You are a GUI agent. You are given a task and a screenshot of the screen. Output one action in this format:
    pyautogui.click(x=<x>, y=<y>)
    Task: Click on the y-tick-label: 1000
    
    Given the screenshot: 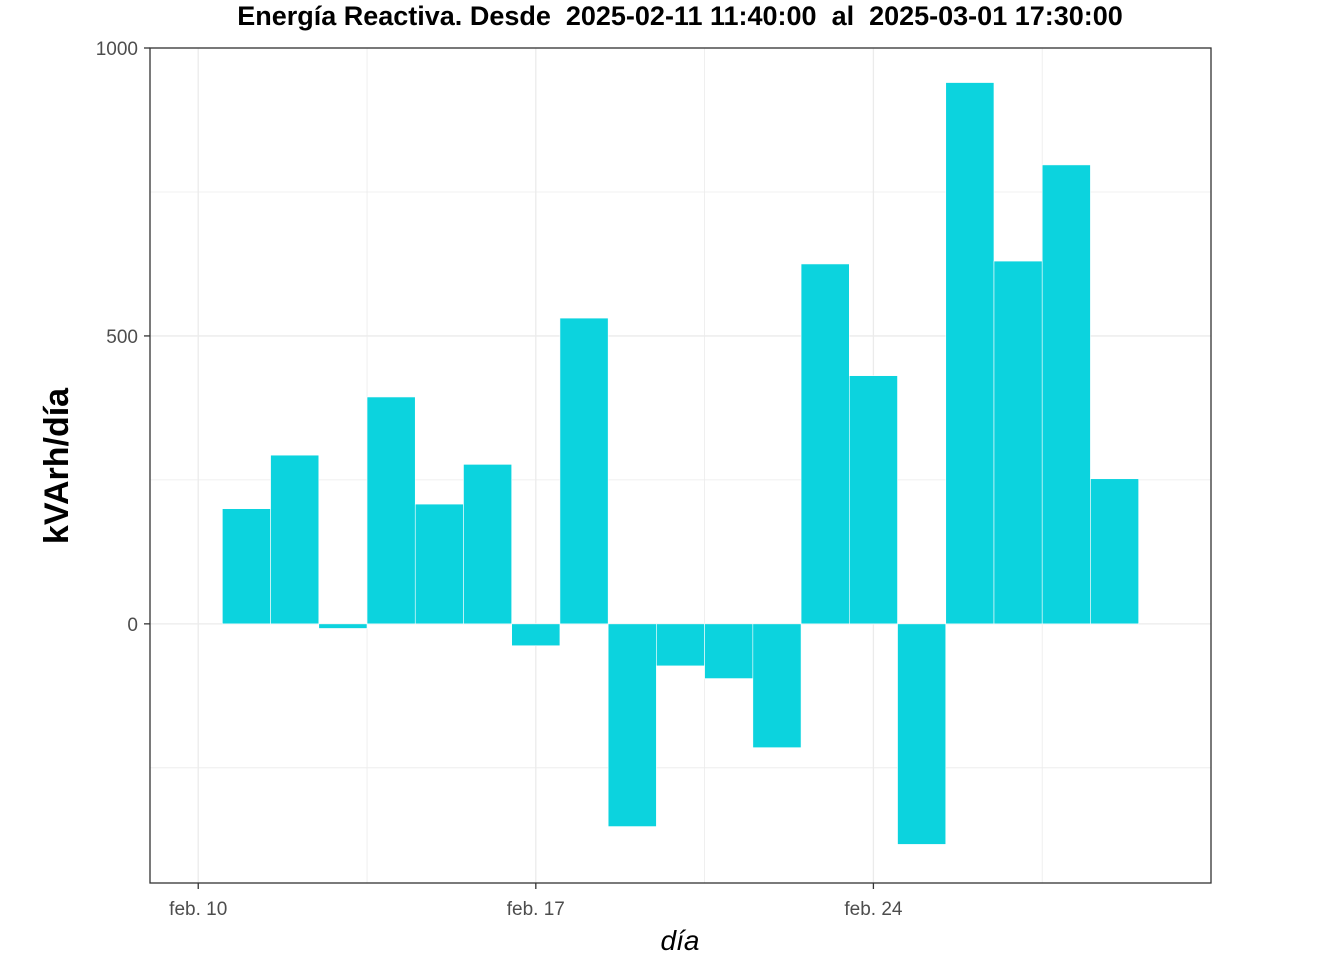 What is the action you would take?
    pyautogui.click(x=117, y=49)
    